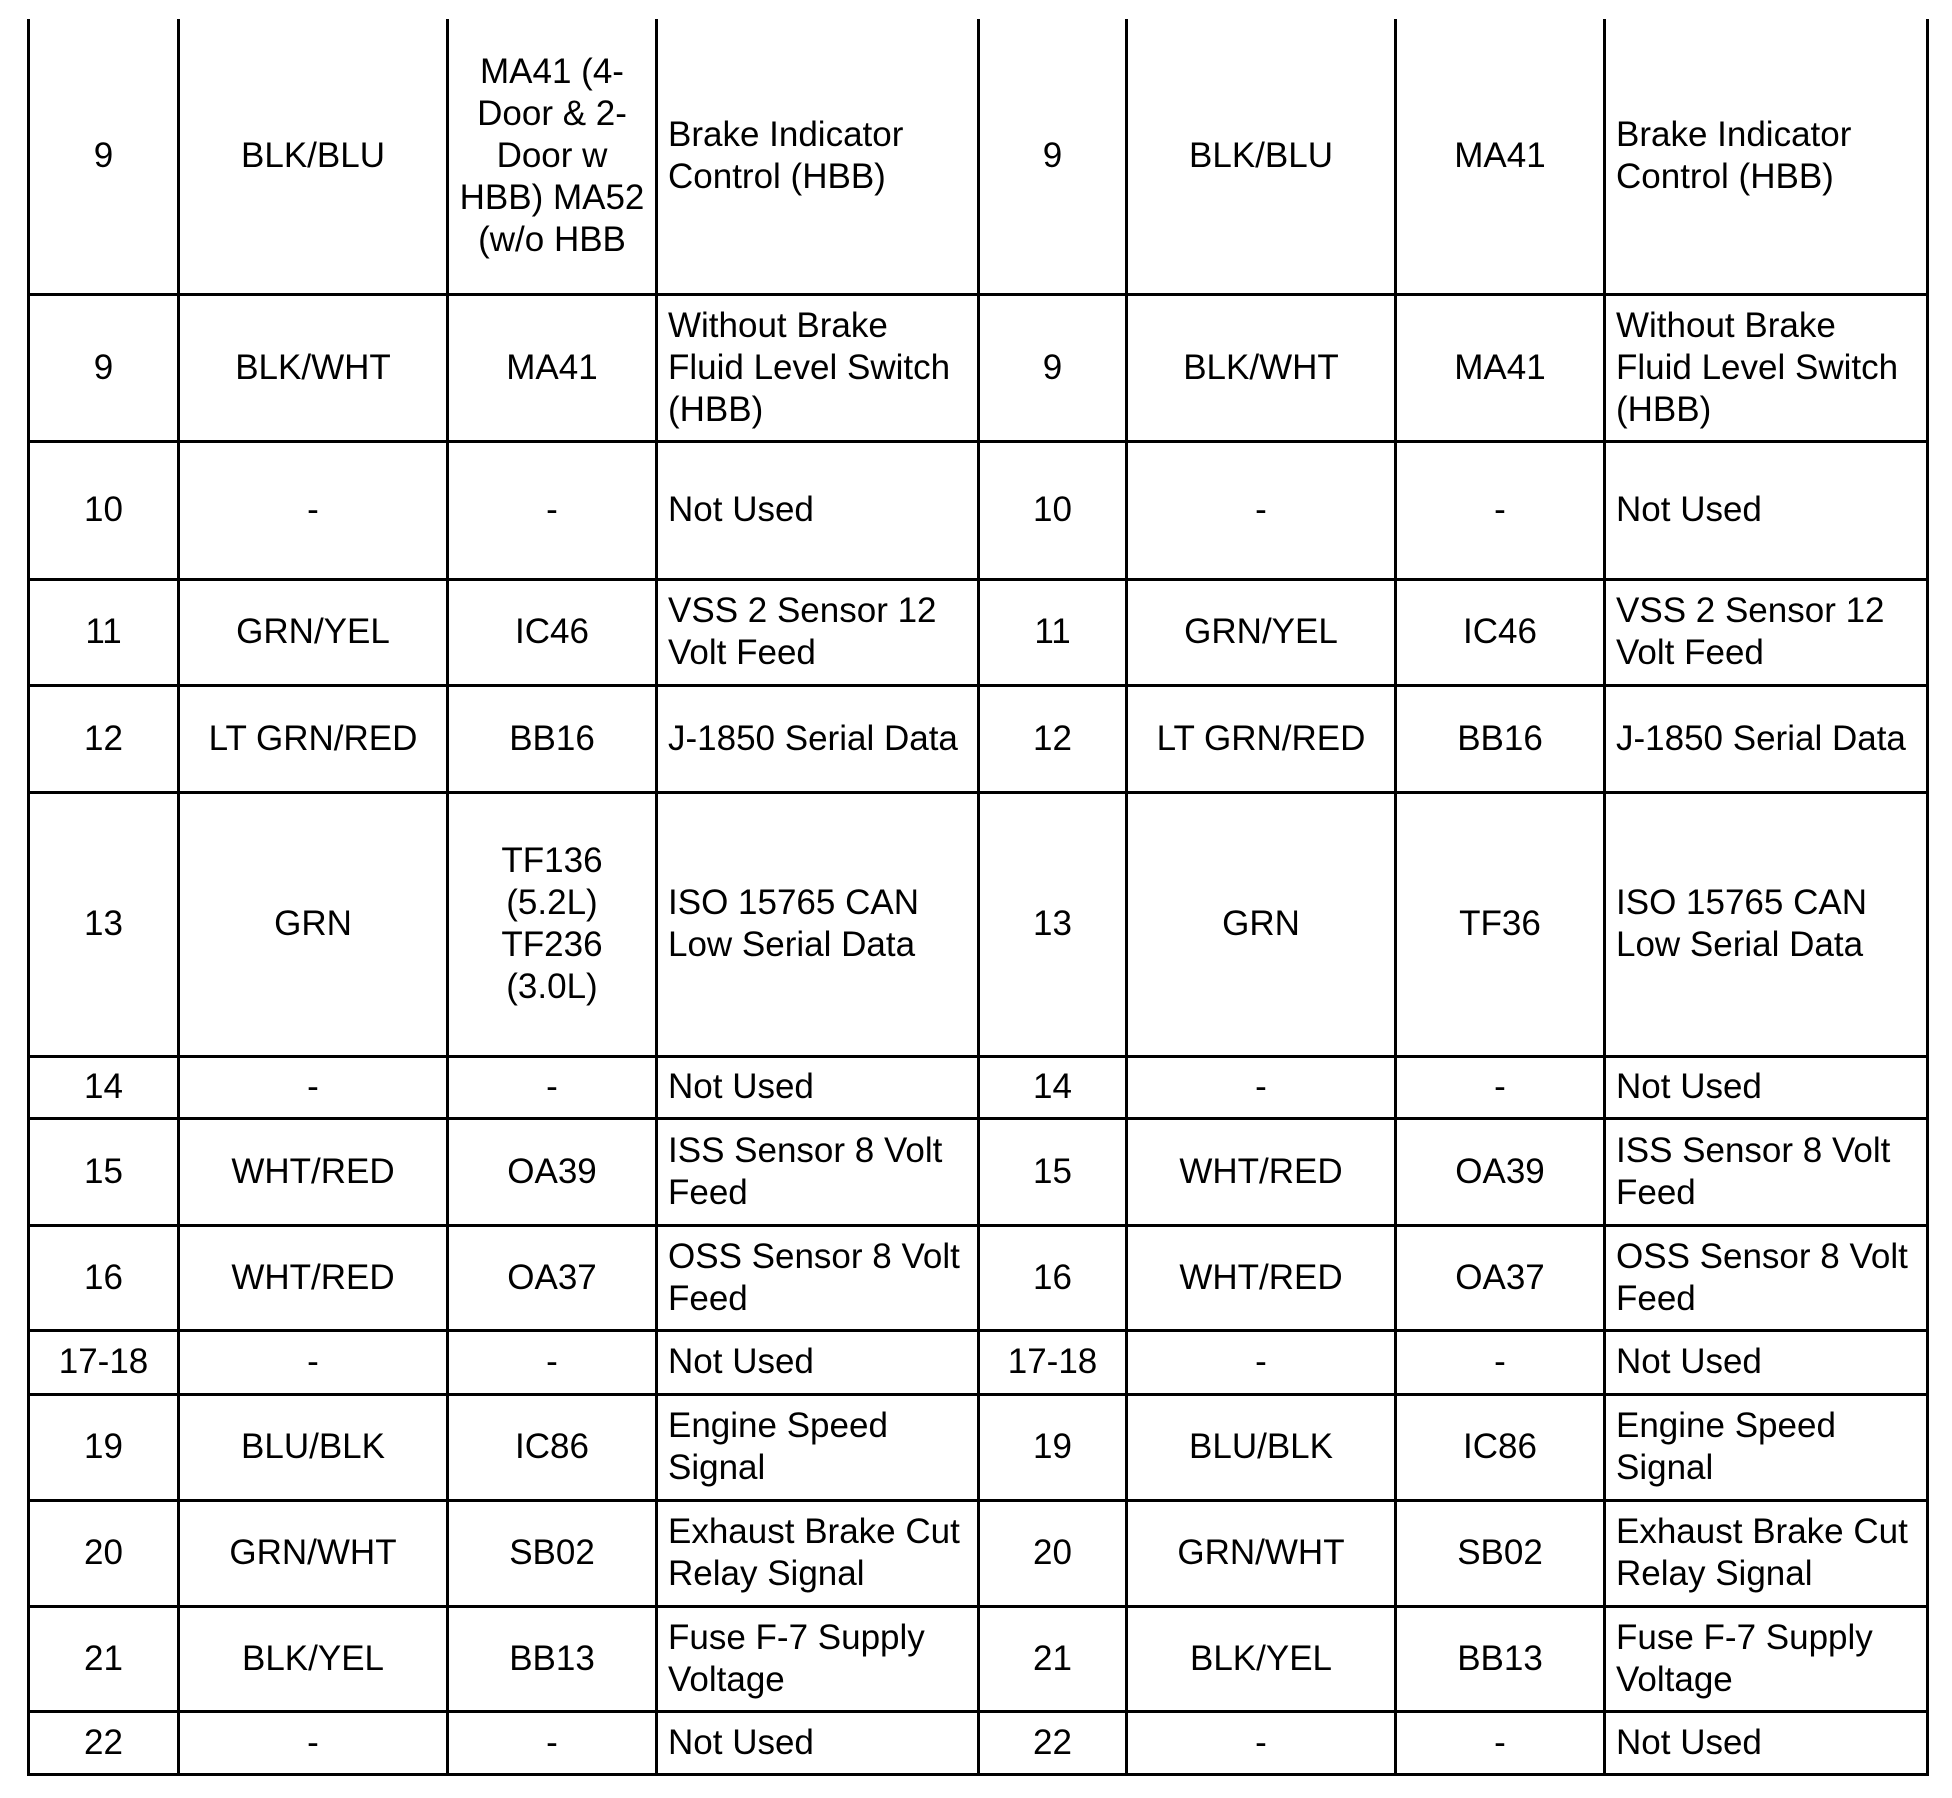 The height and width of the screenshot is (1798, 1952). Describe the element at coordinates (552, 738) in the screenshot. I see `circuit-cell: BB16` at that location.